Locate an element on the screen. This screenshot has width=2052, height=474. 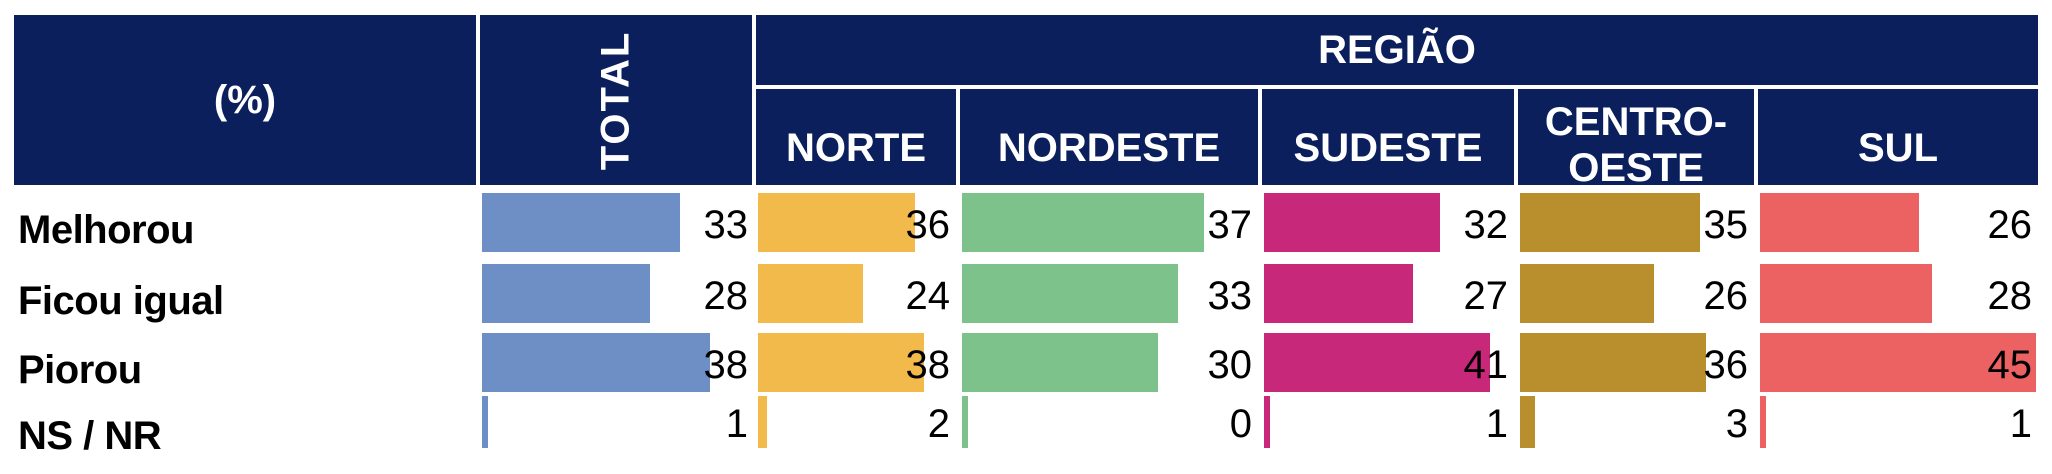
value-sudeste-piorou: 41 is located at coordinates (1486, 364).